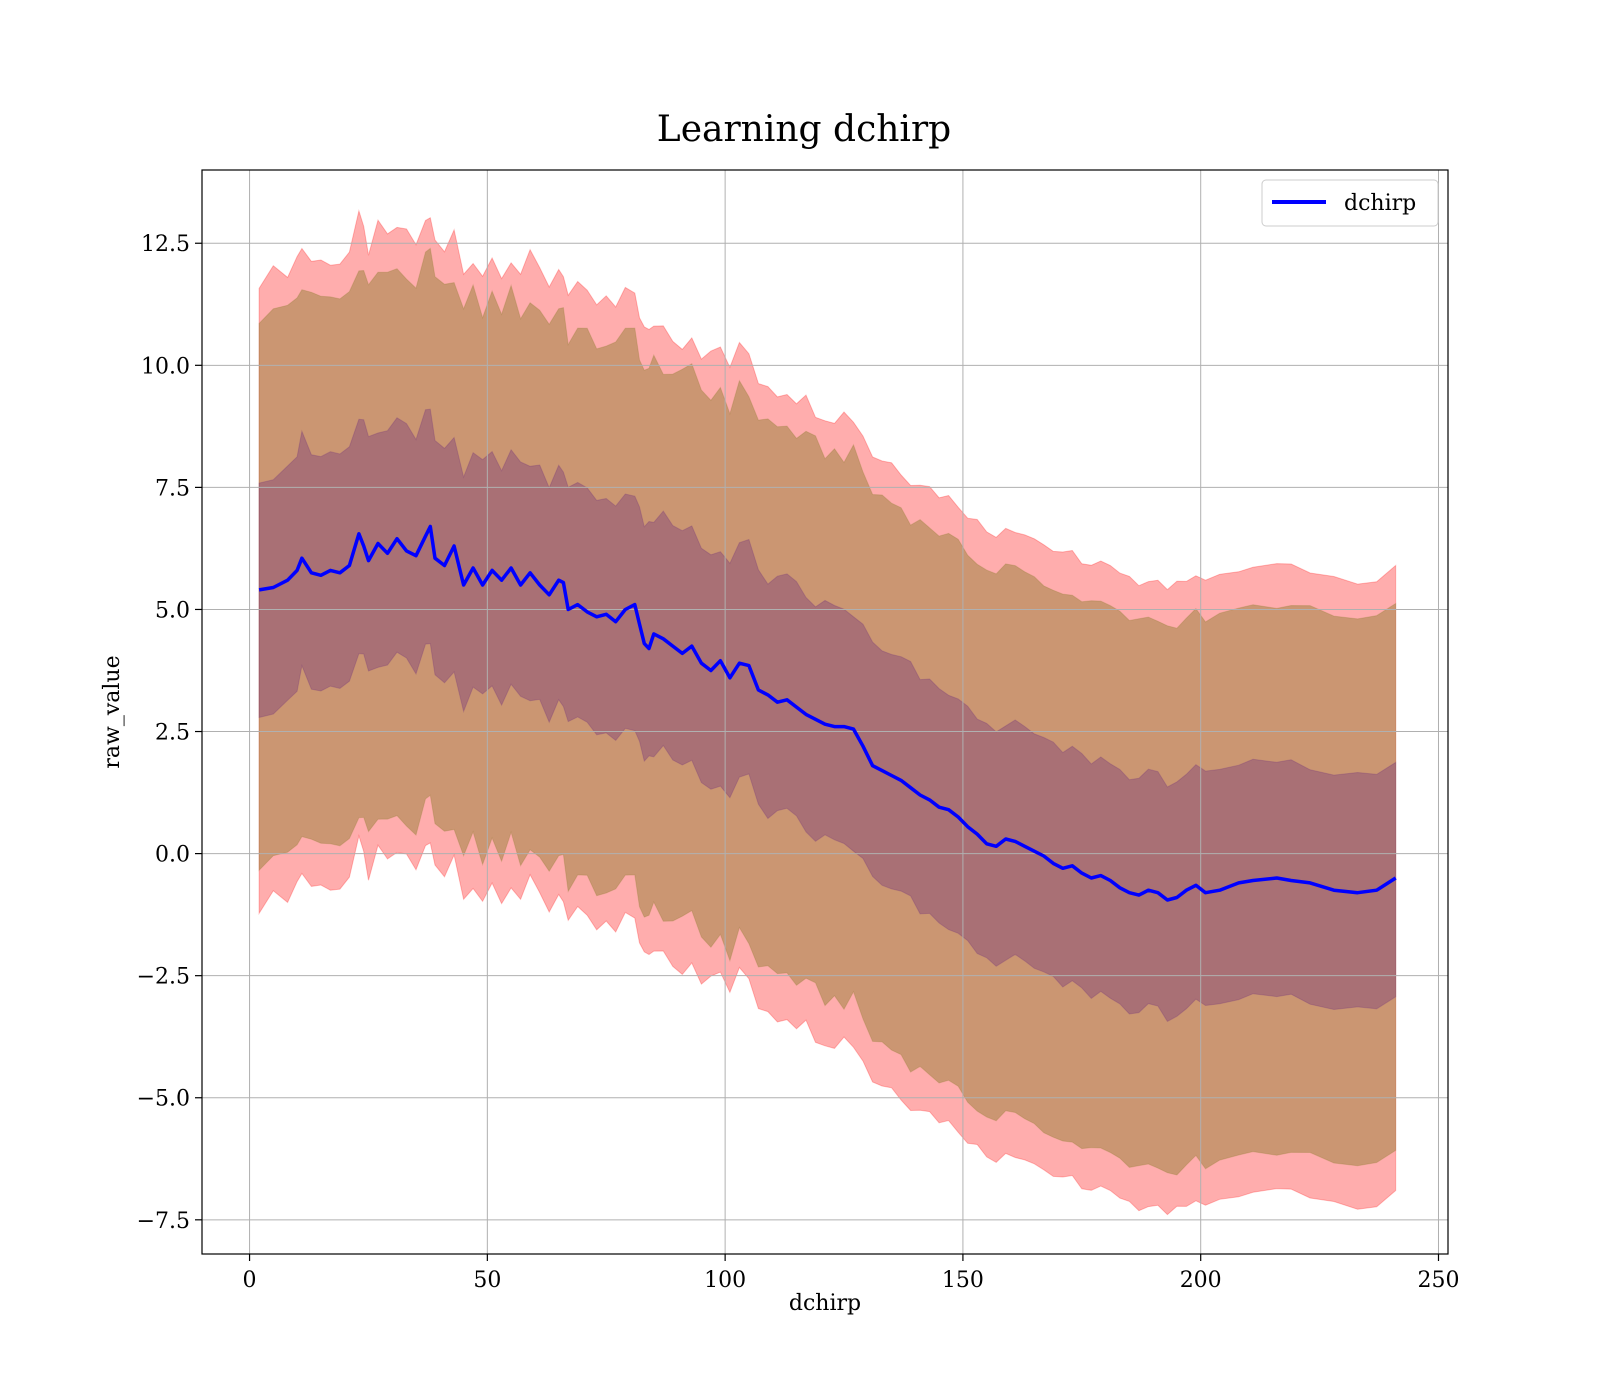 This screenshot has height=1400, width=1600. I want to click on legend: dchirp, so click(1350, 203).